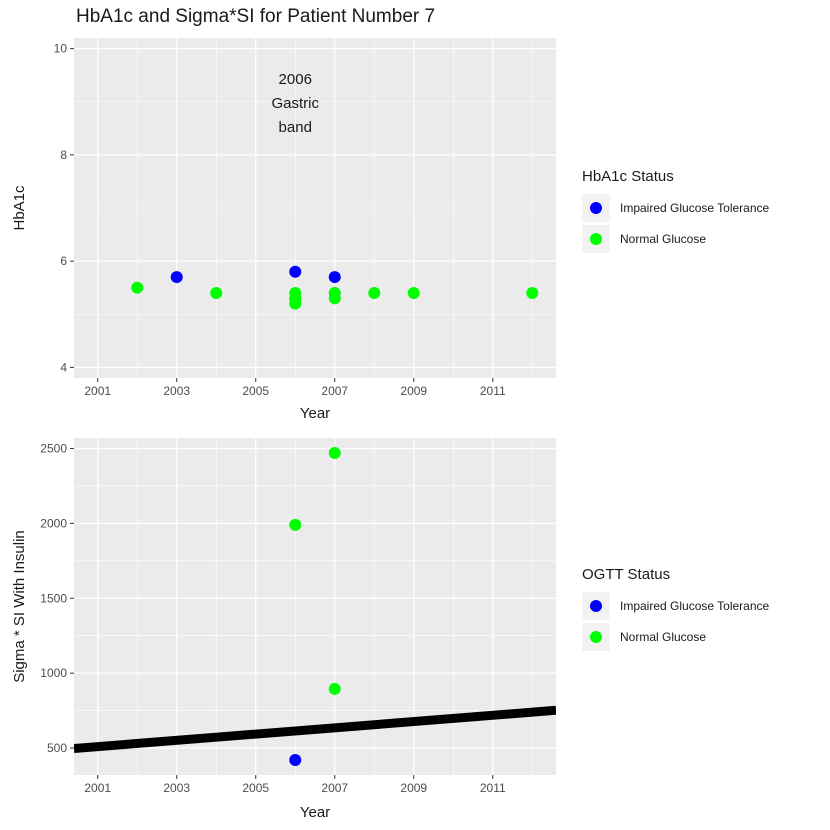 The height and width of the screenshot is (830, 830). What do you see at coordinates (61, 49) in the screenshot?
I see `y-tick-label: 10` at bounding box center [61, 49].